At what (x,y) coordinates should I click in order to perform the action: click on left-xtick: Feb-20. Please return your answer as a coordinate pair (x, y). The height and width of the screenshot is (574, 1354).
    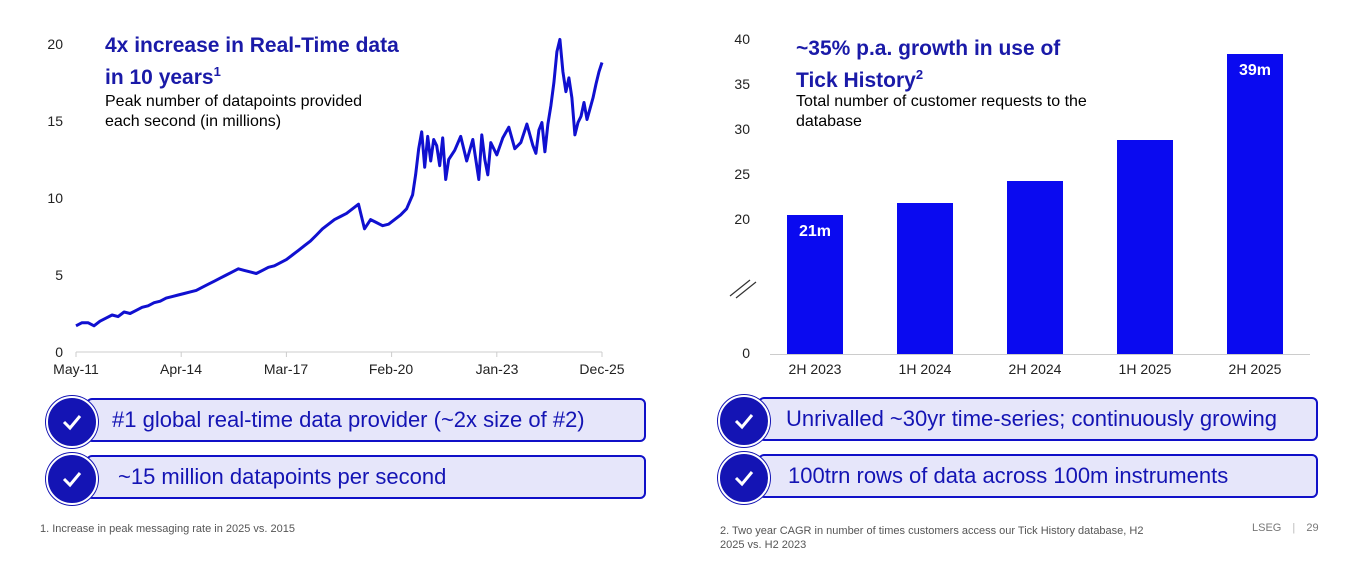
    Looking at the image, I should click on (391, 369).